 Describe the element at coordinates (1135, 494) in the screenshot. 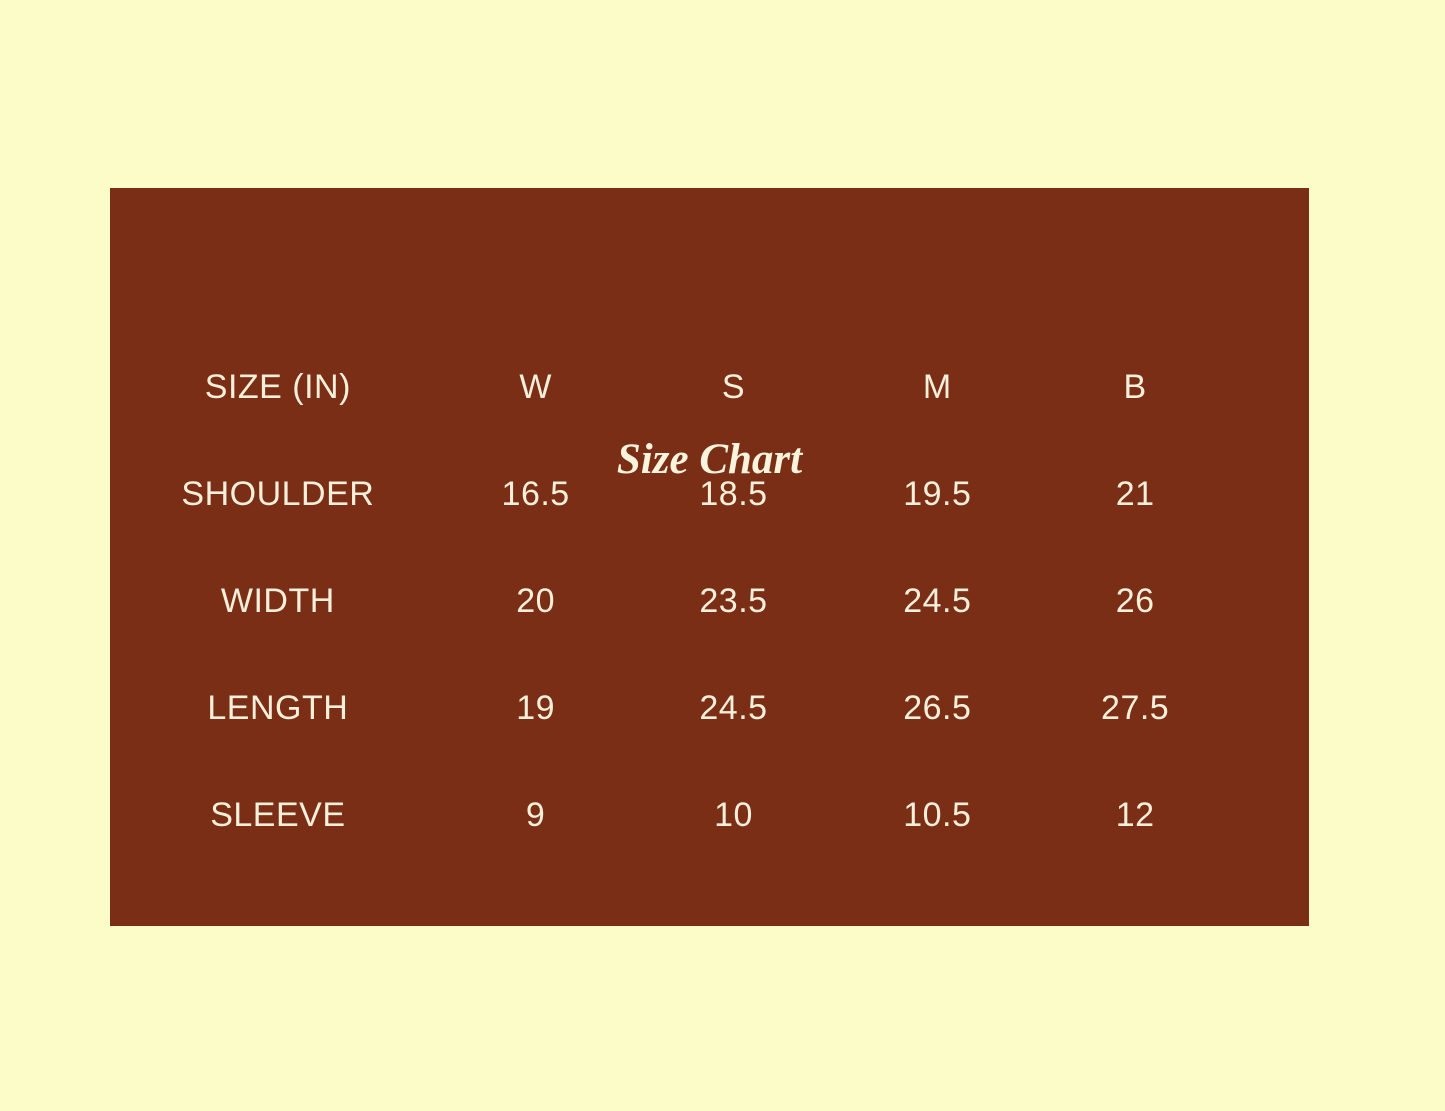

I see `table-cell: 21` at that location.